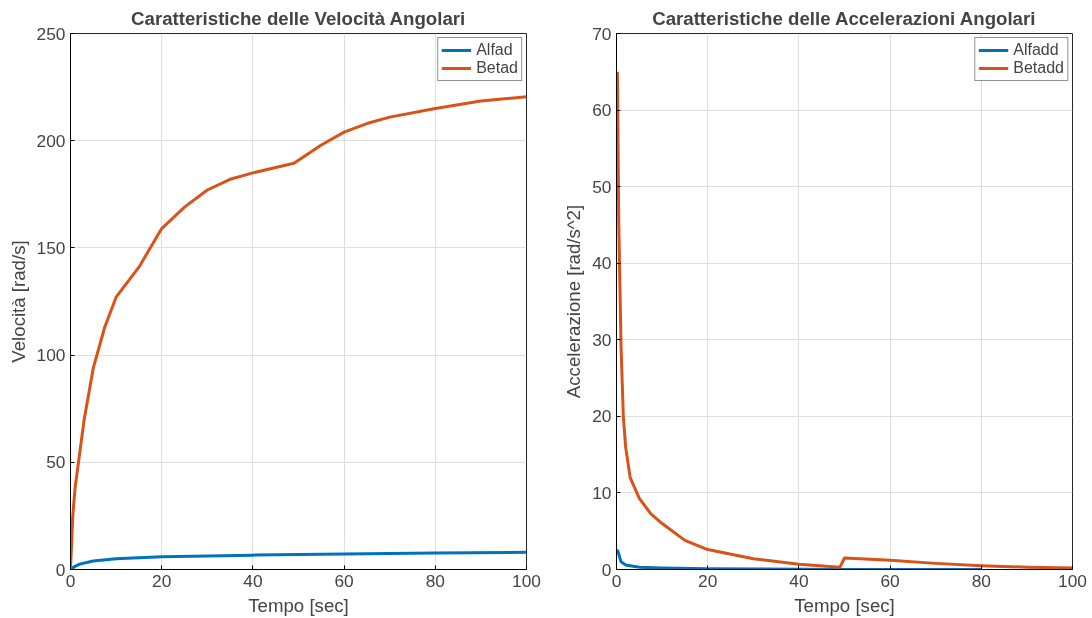  What do you see at coordinates (602, 33) in the screenshot?
I see `y-tick-label: 70` at bounding box center [602, 33].